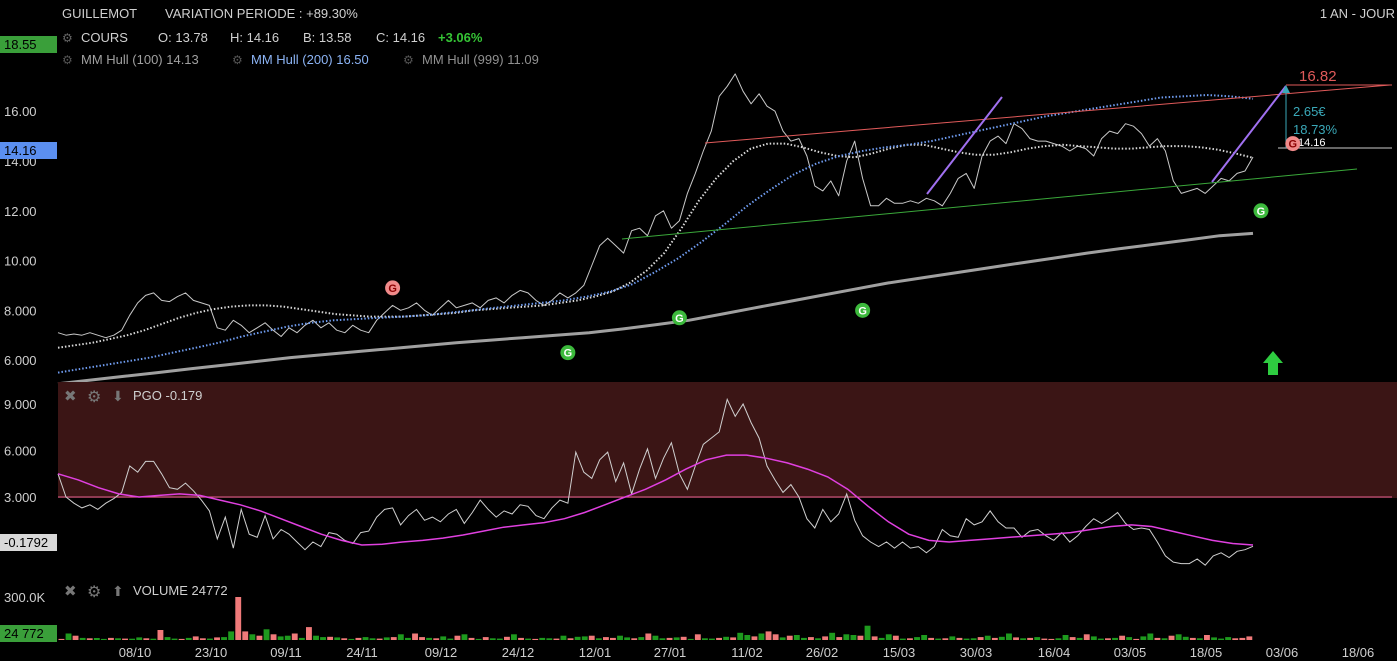  I want to click on x-tick-label: 11/02, so click(747, 652).